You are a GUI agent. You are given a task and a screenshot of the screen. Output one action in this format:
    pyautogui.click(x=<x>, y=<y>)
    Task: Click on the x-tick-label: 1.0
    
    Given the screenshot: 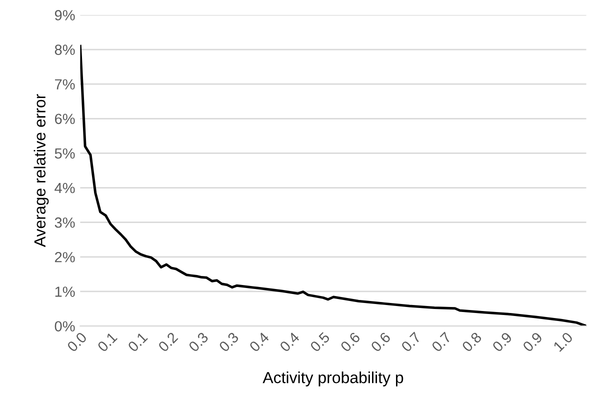 What is the action you would take?
    pyautogui.click(x=563, y=342)
    